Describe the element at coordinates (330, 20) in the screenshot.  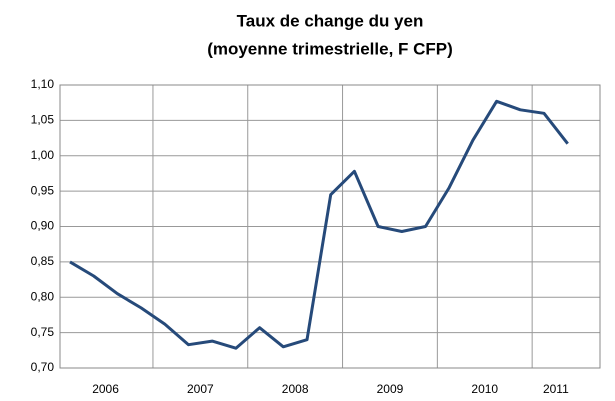
I see `chart-title: Taux de change du yen` at that location.